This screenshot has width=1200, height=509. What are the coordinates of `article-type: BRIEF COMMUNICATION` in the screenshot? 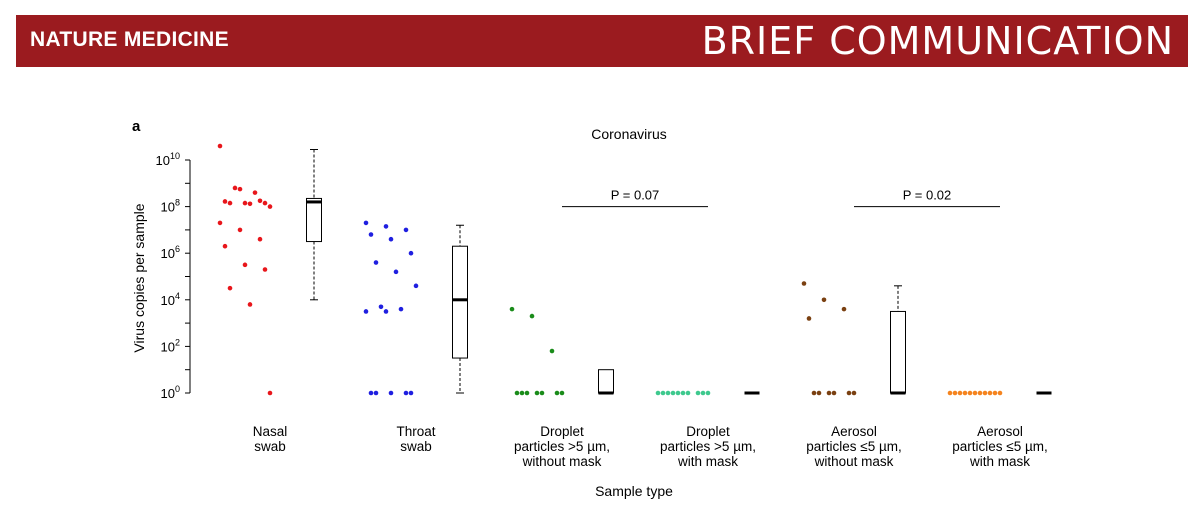 It's located at (937, 41).